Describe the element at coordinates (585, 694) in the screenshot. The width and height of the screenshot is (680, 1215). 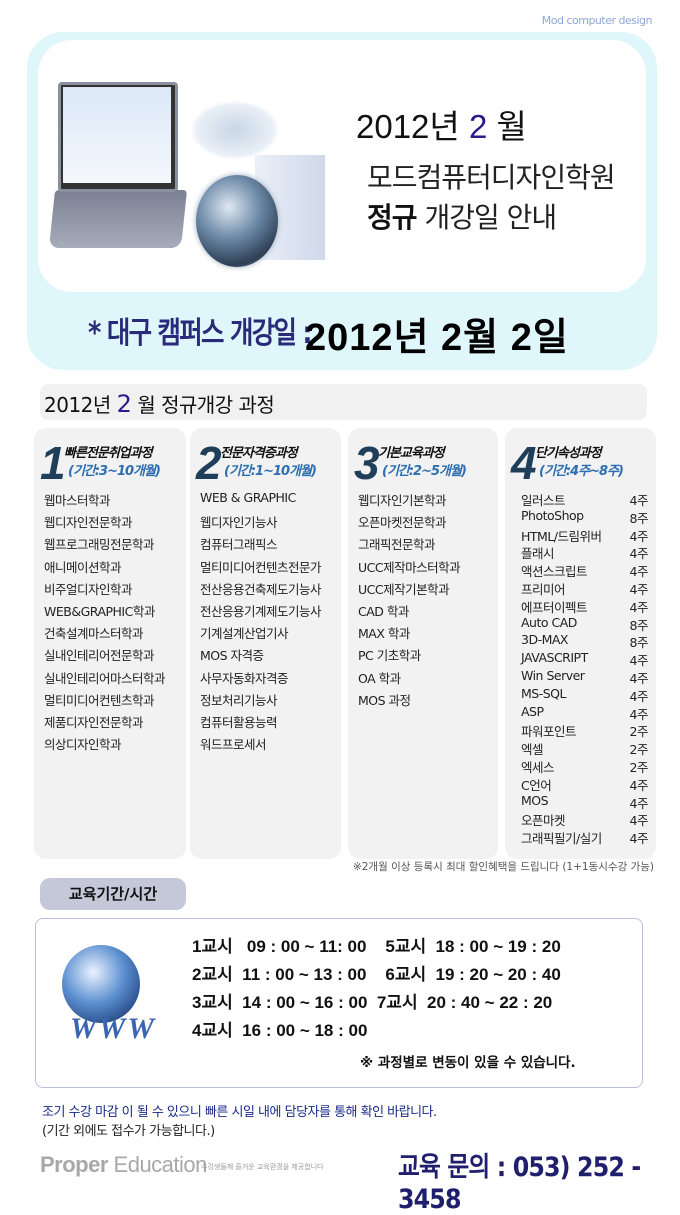
I see `short-course-row: MS-SQL 4주` at that location.